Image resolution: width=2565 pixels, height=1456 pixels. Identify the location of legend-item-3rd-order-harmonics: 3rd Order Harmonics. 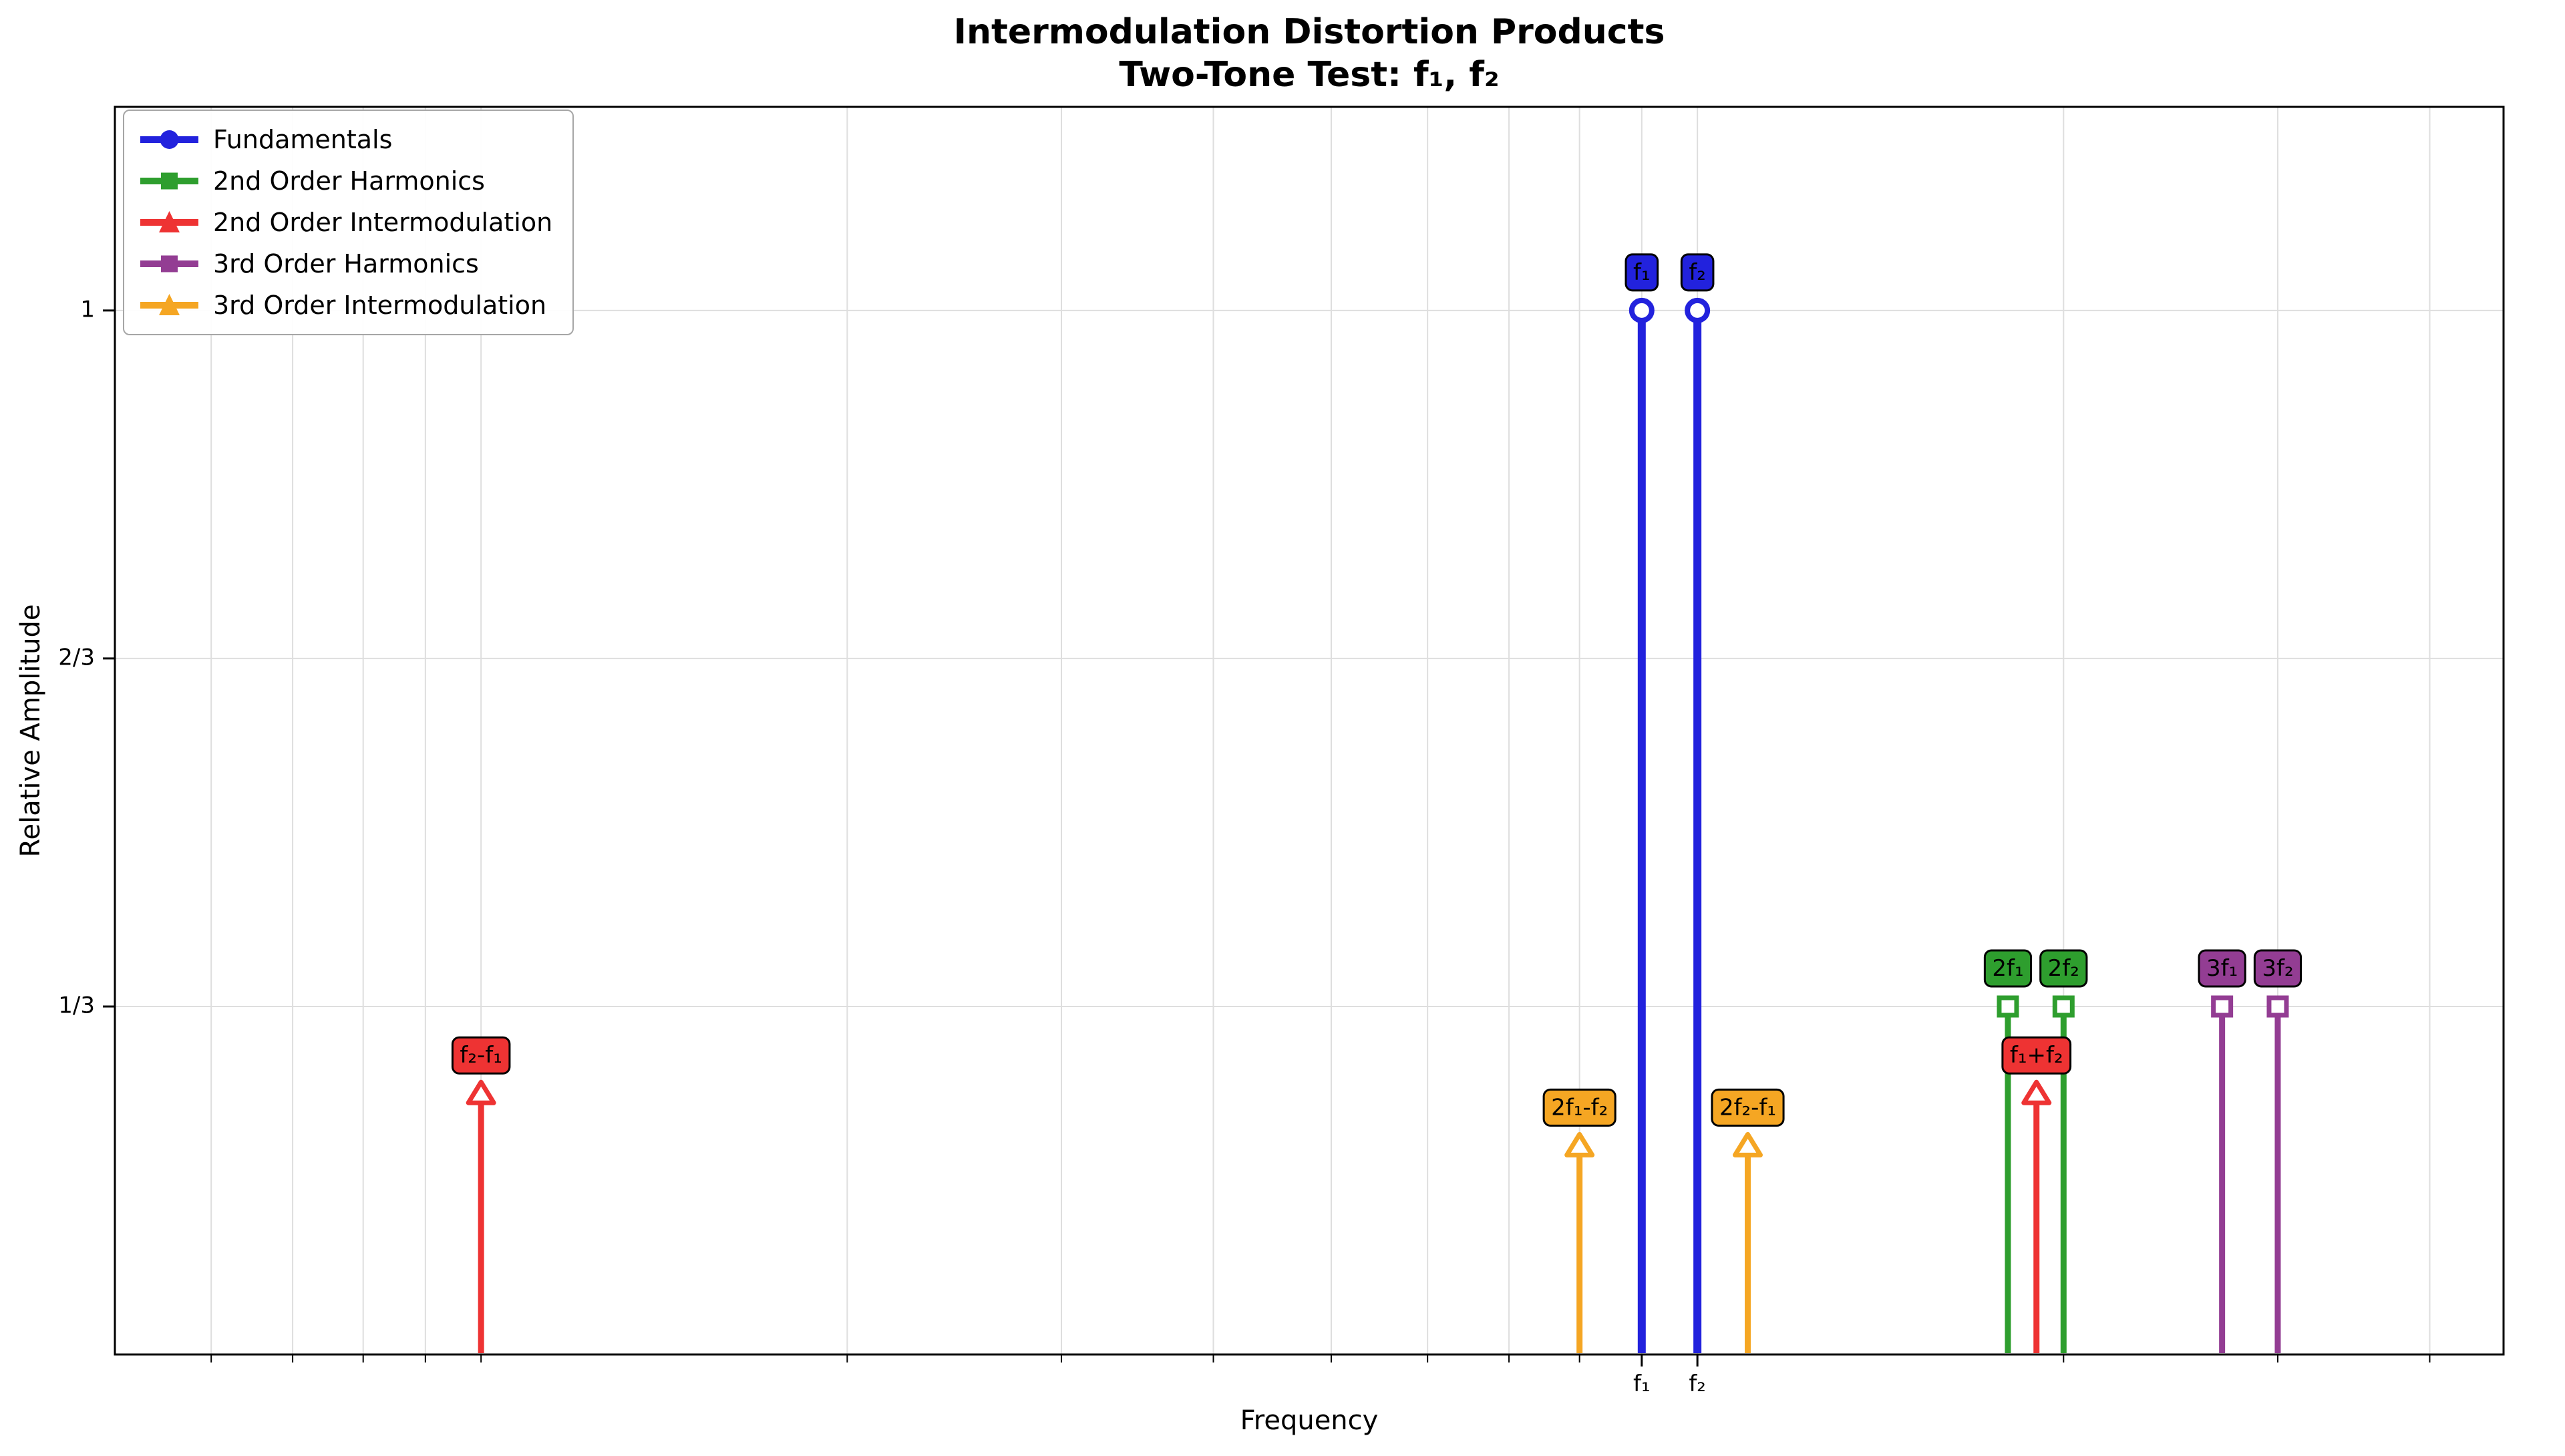
(345, 264).